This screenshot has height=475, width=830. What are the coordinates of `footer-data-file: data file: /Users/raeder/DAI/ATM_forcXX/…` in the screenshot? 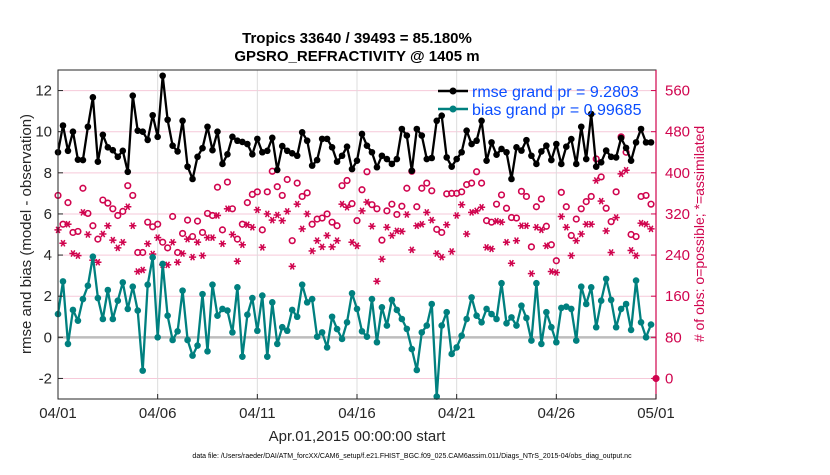 It's located at (412, 456).